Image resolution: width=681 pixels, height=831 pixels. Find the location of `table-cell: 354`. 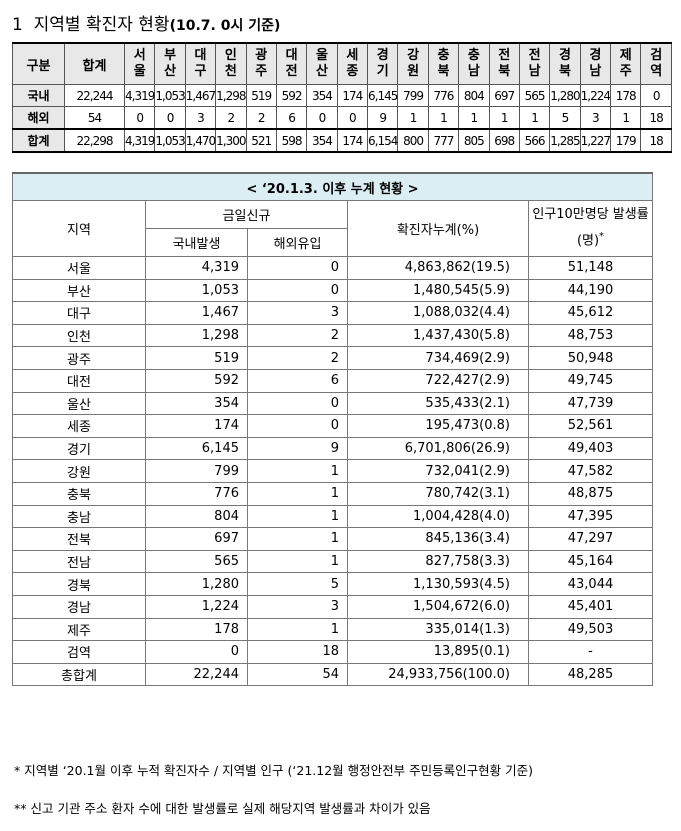

table-cell: 354 is located at coordinates (322, 140).